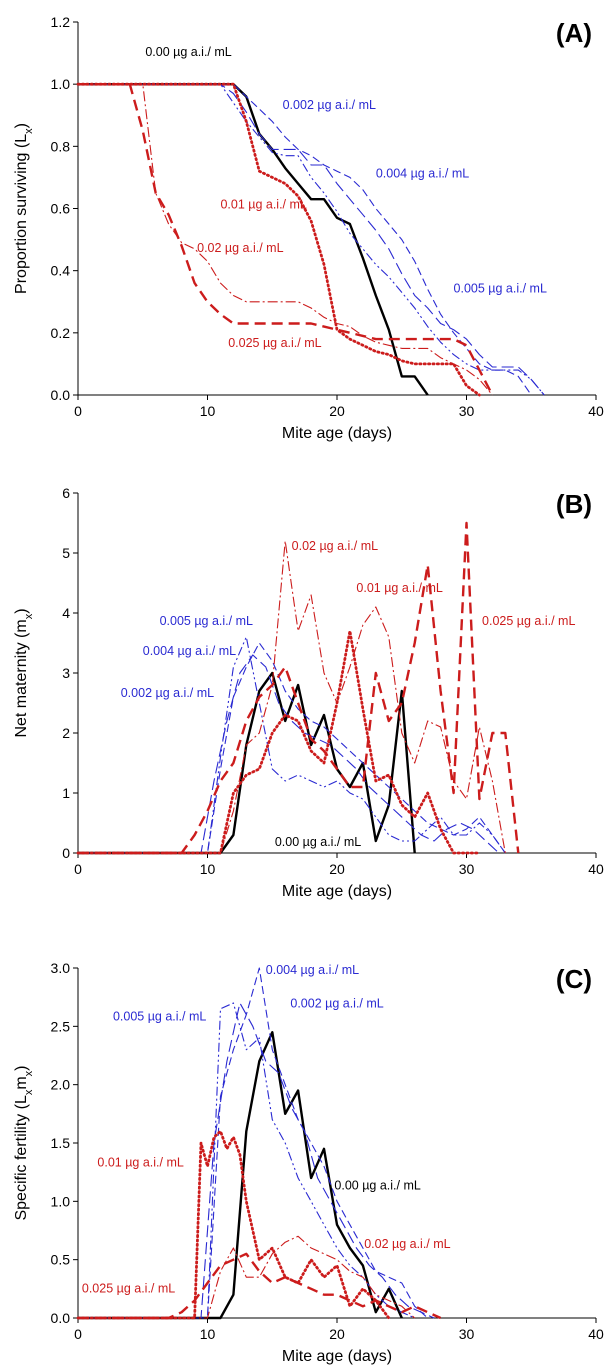  I want to click on y-tick-label: 2.0, so click(61, 1085).